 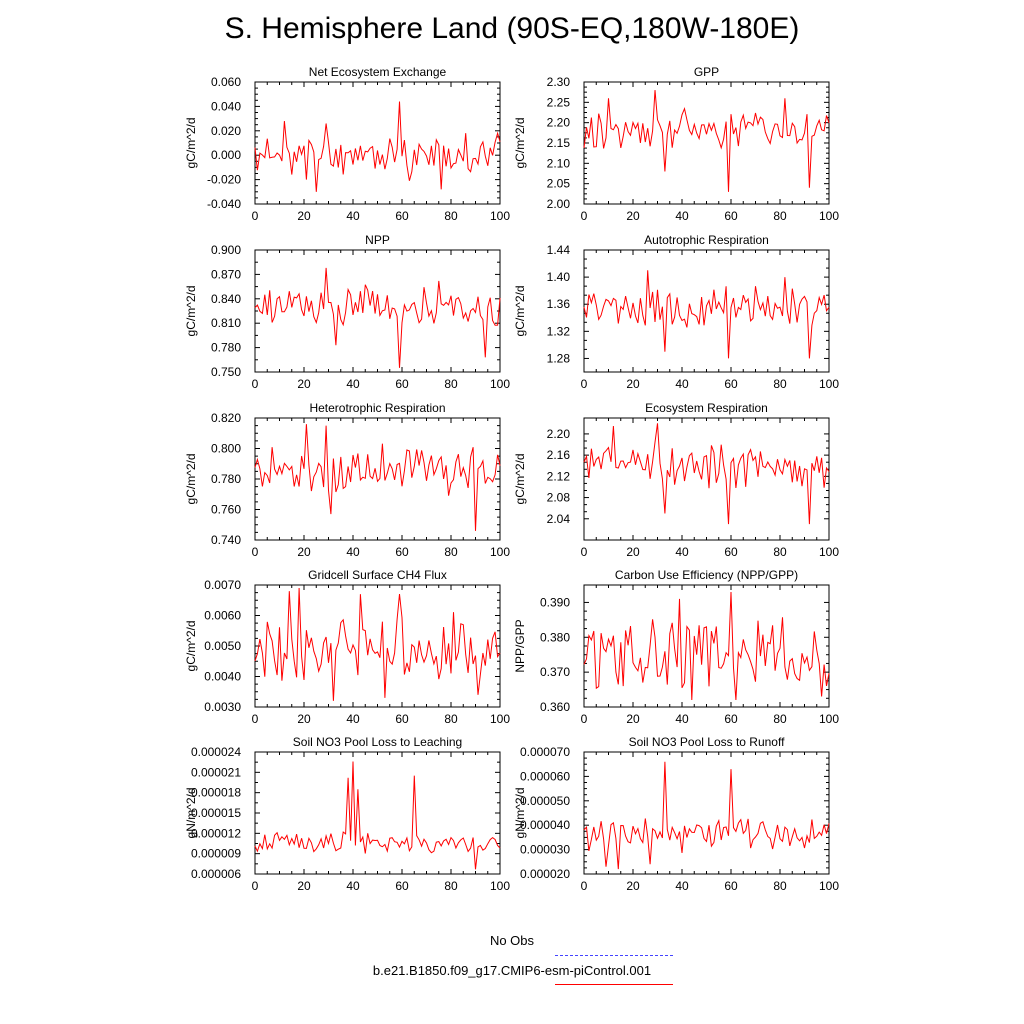 What do you see at coordinates (559, 434) in the screenshot?
I see `panel-5-y-tick-label: 2.20` at bounding box center [559, 434].